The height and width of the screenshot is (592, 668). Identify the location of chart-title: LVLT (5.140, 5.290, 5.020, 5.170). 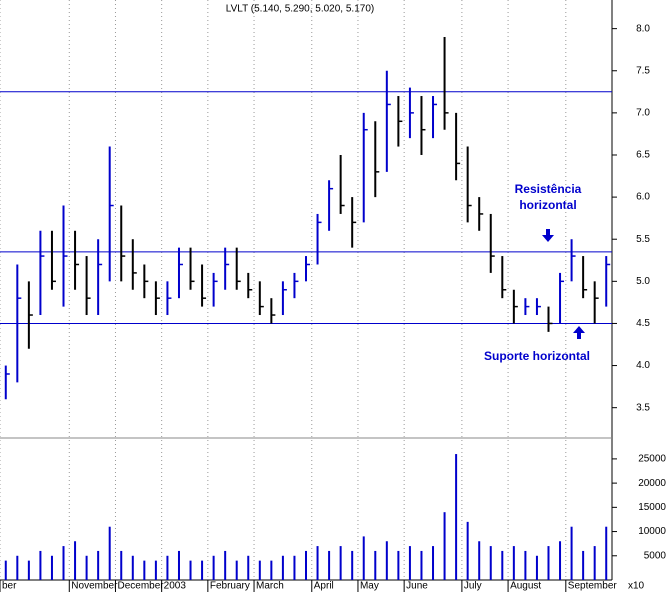
(300, 9).